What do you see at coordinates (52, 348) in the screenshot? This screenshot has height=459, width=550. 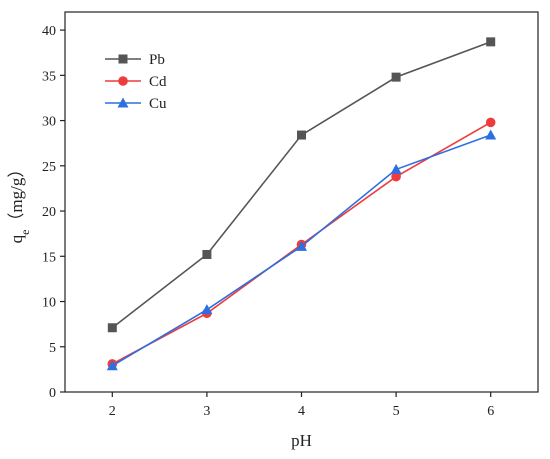 I see `y-tick-label: 5` at bounding box center [52, 348].